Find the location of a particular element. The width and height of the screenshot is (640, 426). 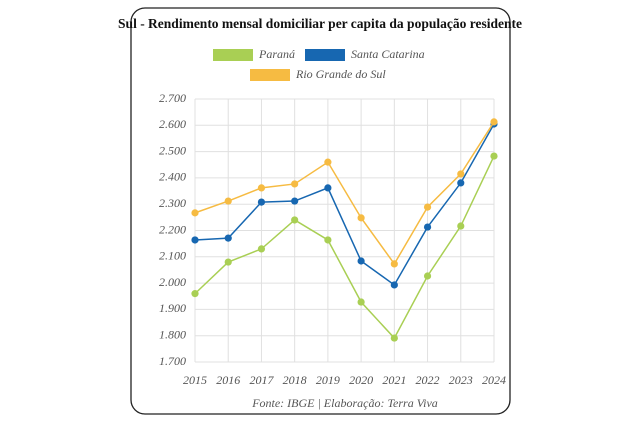

x-tick-label: 2019 is located at coordinates (328, 380).